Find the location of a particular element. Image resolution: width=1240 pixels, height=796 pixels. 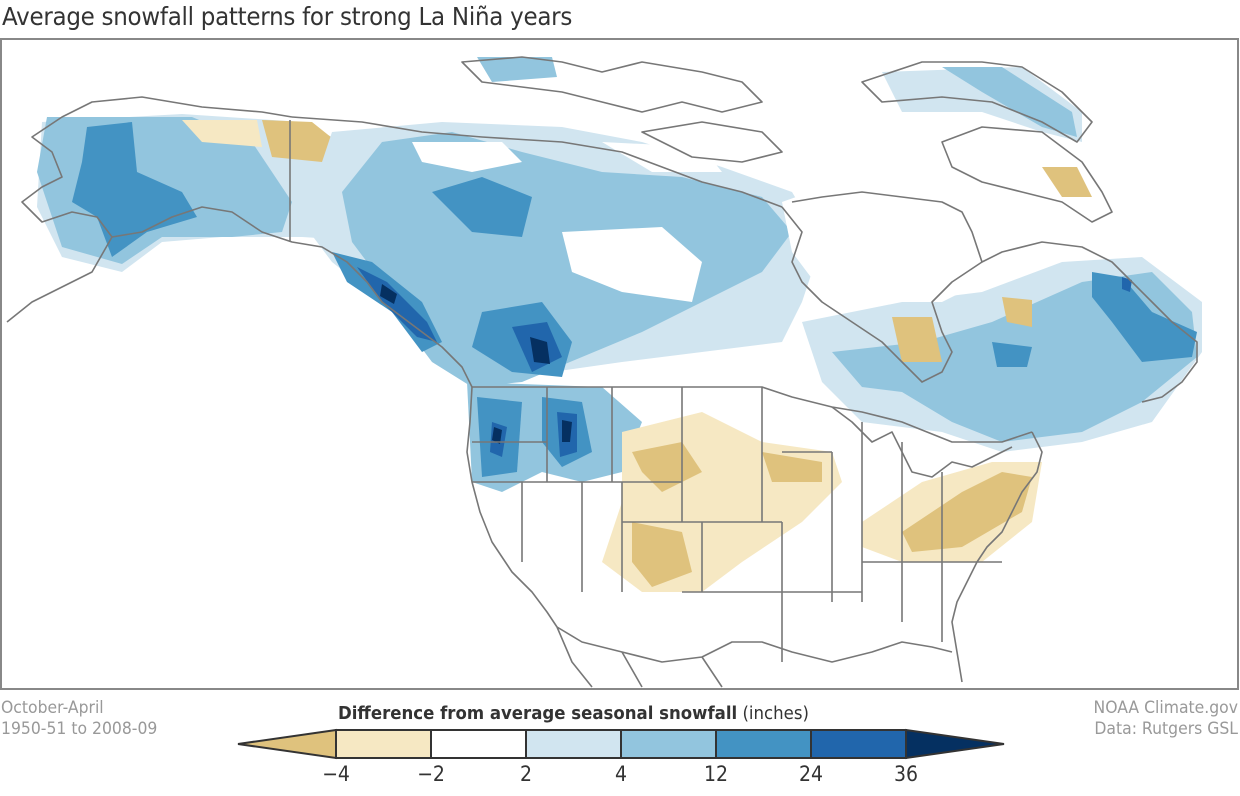

us-canada-border is located at coordinates (752, 414).